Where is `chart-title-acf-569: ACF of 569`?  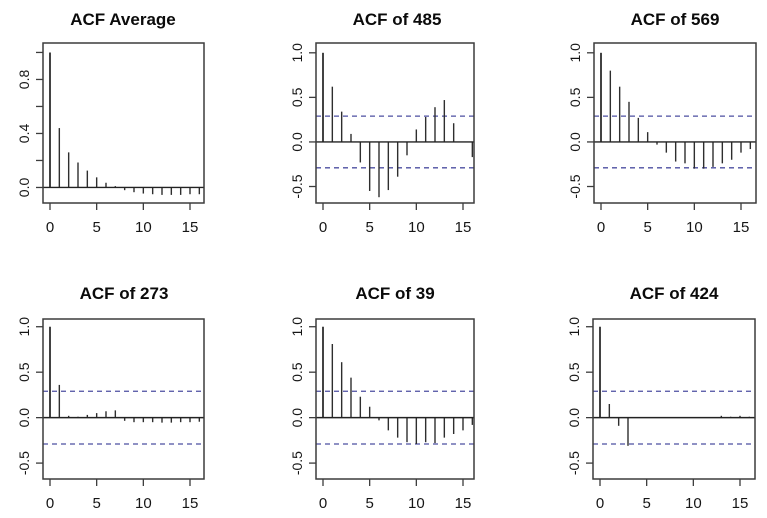
chart-title-acf-569: ACF of 569 is located at coordinates (675, 19).